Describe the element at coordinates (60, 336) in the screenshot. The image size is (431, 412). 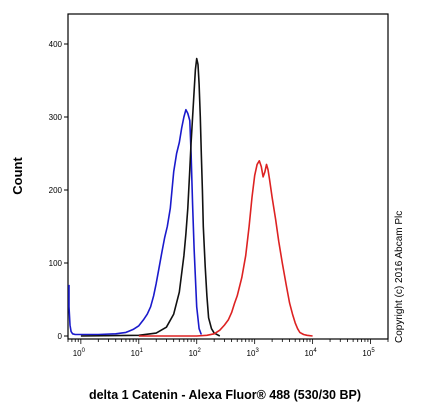
I see `y-tick-label: 0` at that location.